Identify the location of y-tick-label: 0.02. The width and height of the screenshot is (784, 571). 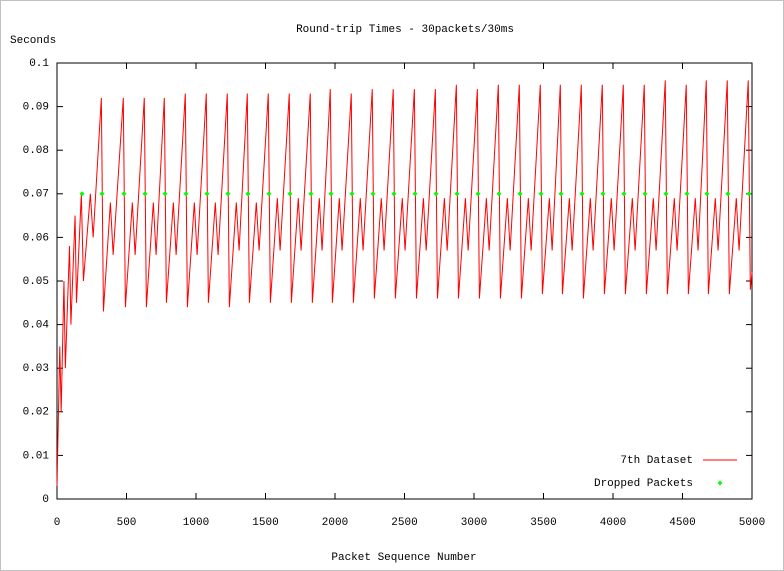
(36, 413).